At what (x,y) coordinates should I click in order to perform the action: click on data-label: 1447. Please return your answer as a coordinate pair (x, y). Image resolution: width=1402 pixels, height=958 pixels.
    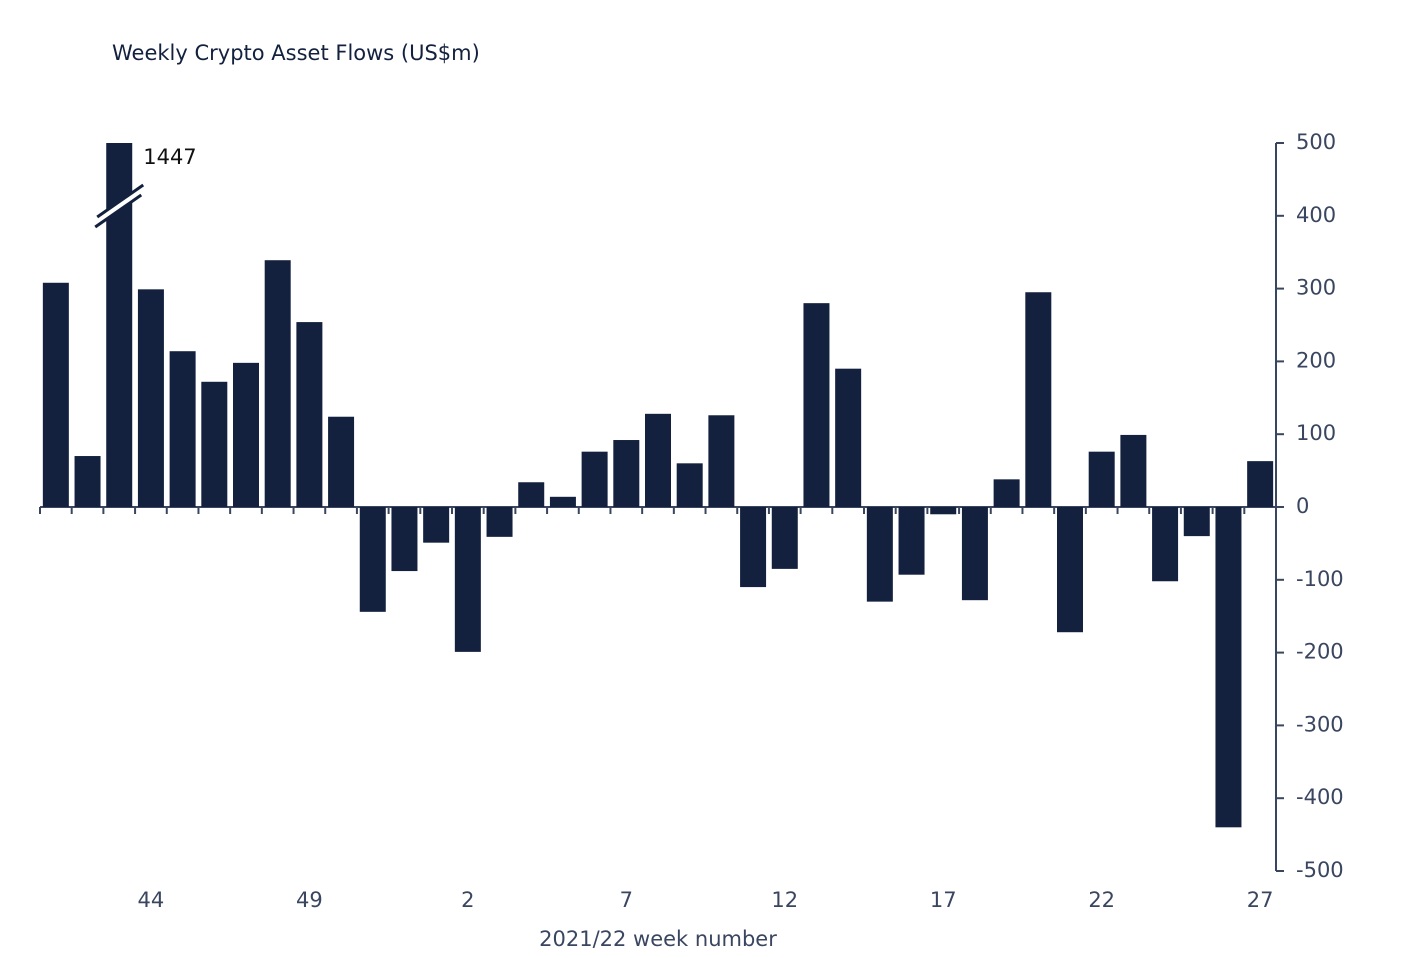
    Looking at the image, I should click on (169, 157).